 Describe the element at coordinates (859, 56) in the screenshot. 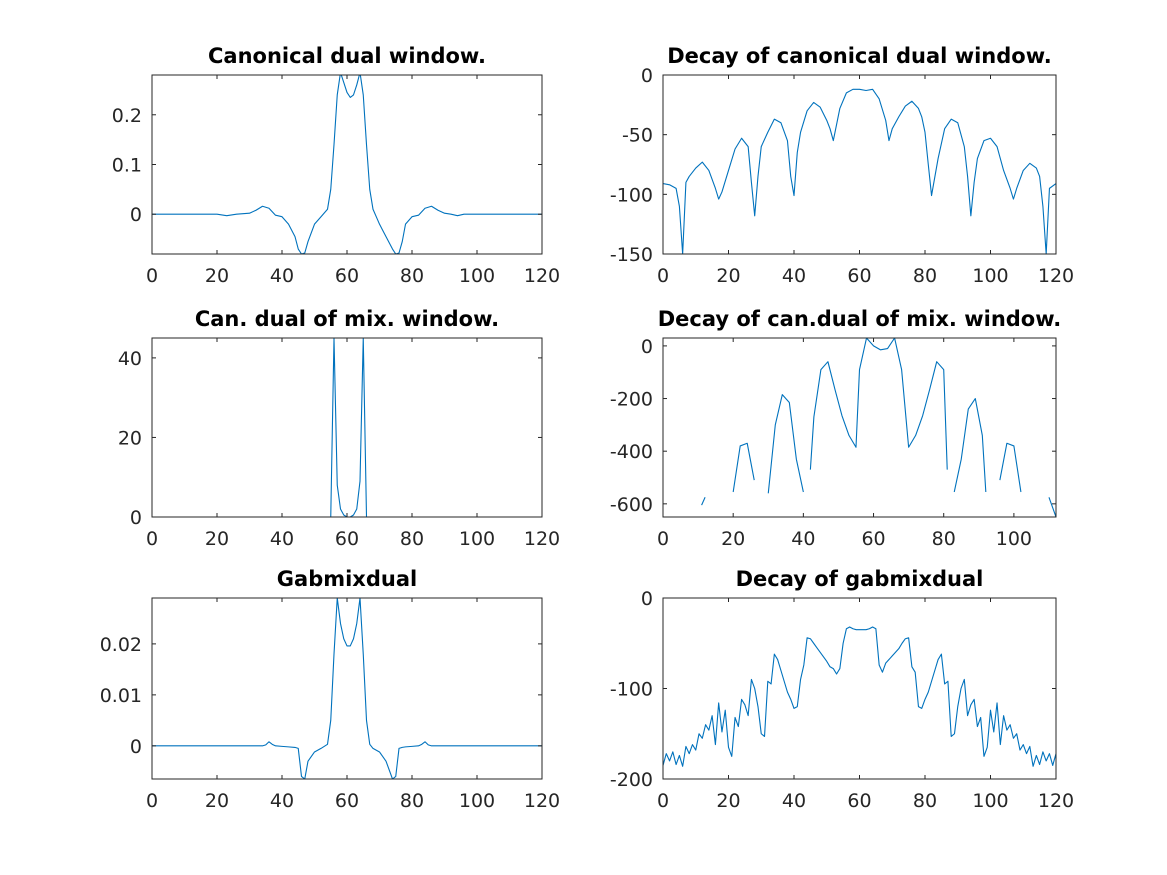

I see `chart-title: Decay of canonical dual window.` at that location.